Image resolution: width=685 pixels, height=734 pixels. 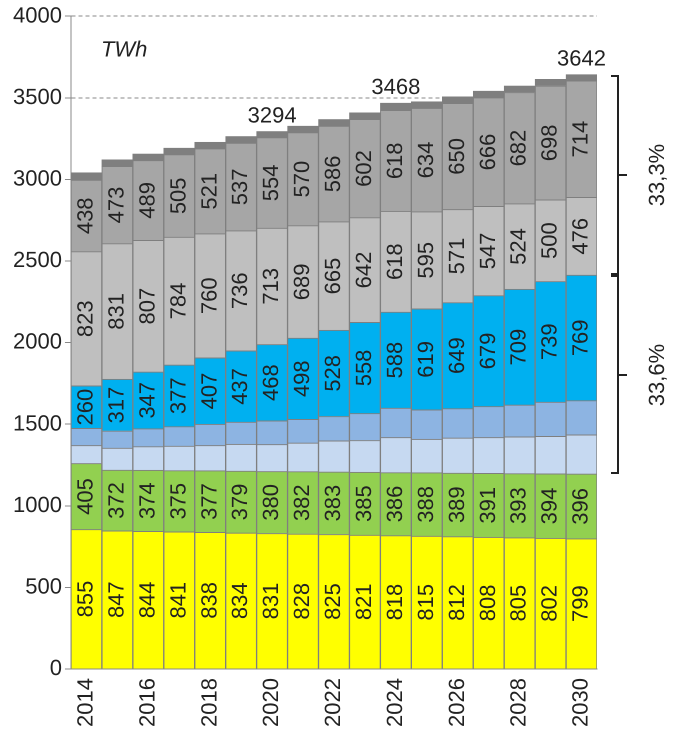 What do you see at coordinates (239, 386) in the screenshot?
I see `data-label: 437` at bounding box center [239, 386].